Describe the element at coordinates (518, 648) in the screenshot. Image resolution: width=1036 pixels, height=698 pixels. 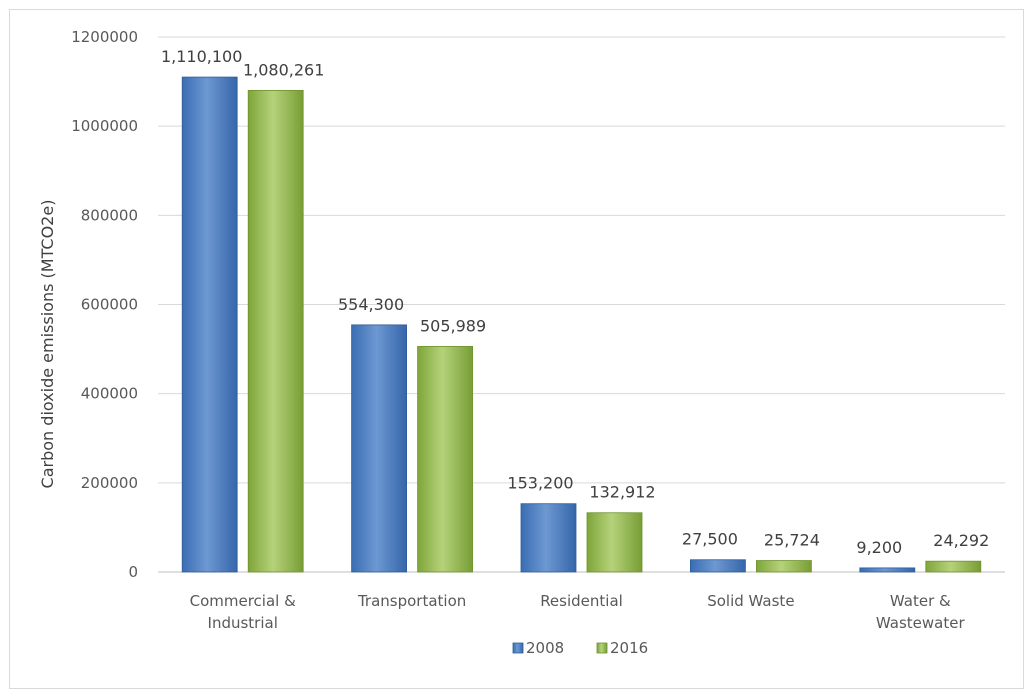
I see `legend-swatch-2008` at that location.